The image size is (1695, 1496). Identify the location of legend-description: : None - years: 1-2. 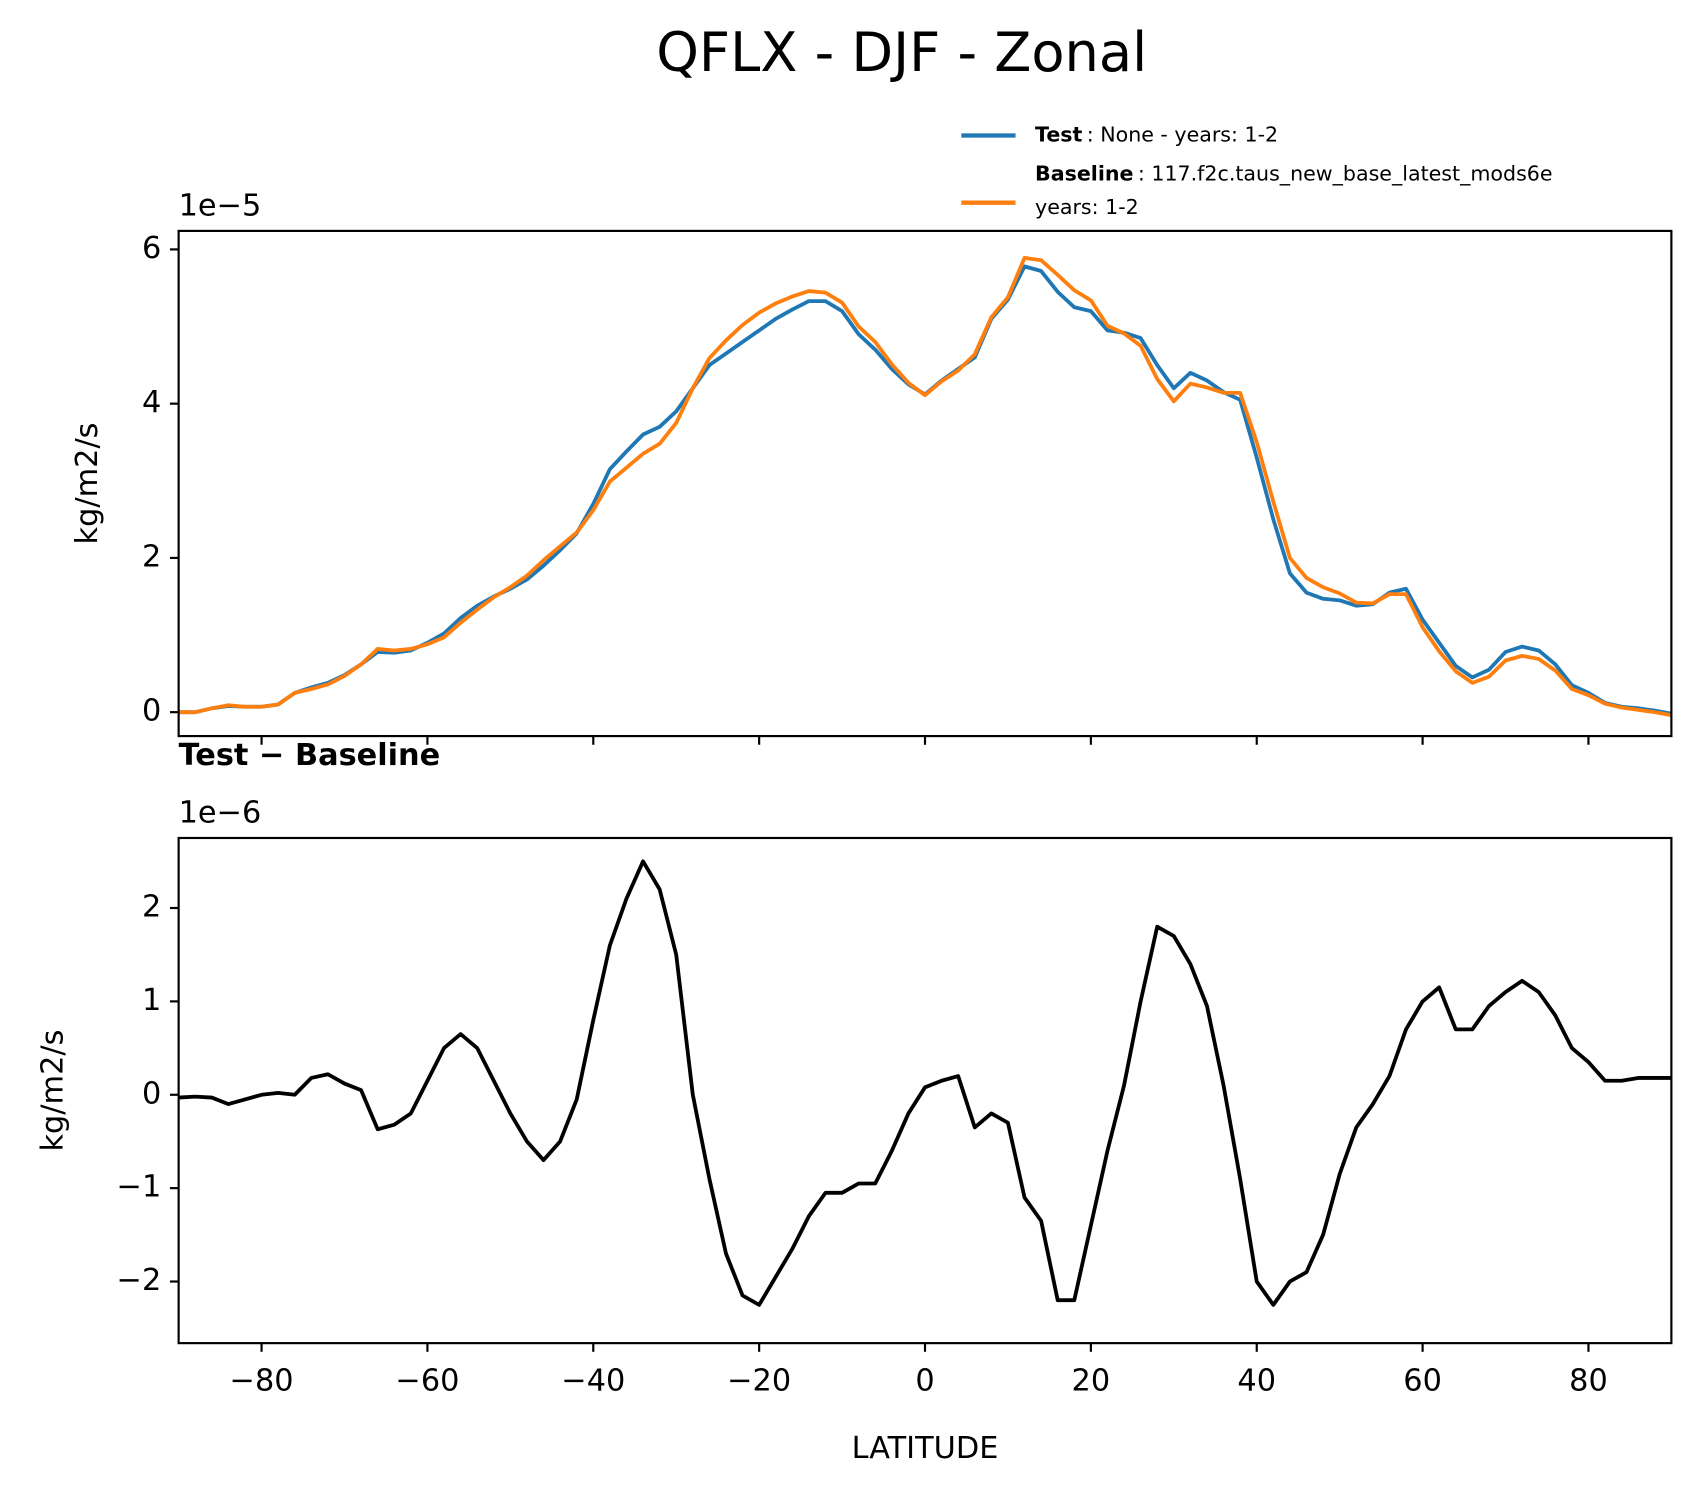
(1182, 135).